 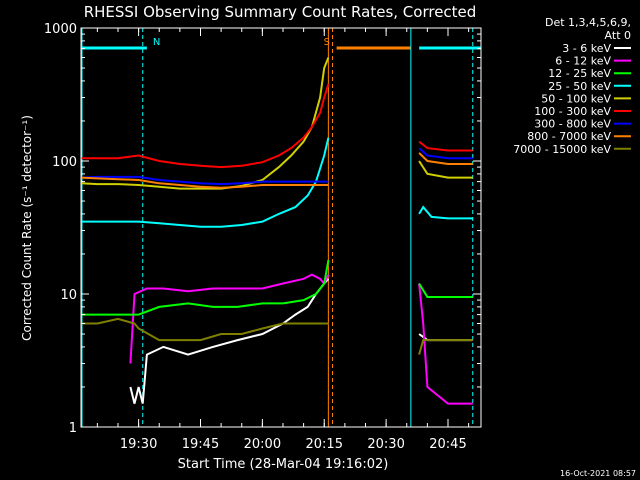 What do you see at coordinates (576, 98) in the screenshot?
I see `legend-label-4: 50 - 100 keV` at bounding box center [576, 98].